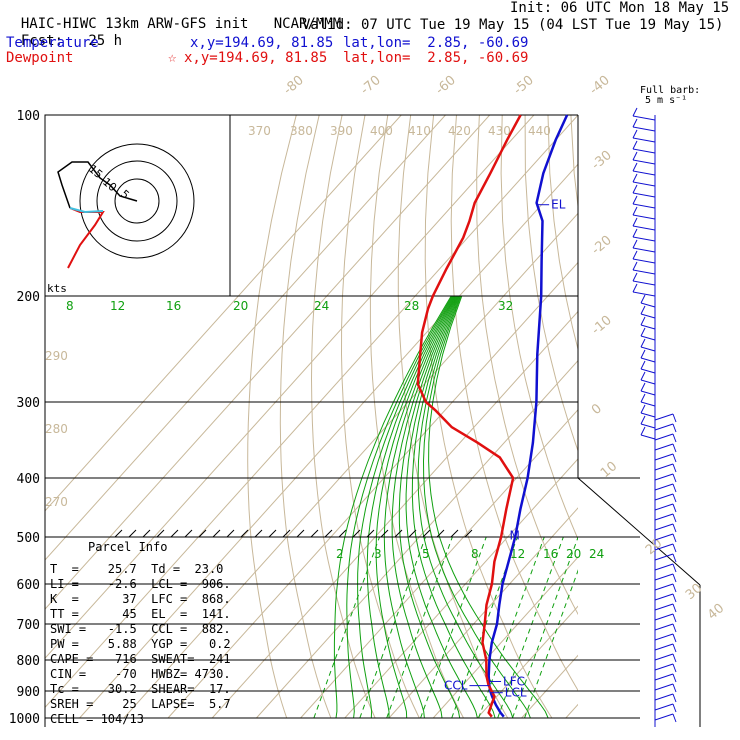 The image size is (740, 740). Describe the element at coordinates (596, 554) in the screenshot. I see `mixing-ratio-tick-label: 24` at that location.